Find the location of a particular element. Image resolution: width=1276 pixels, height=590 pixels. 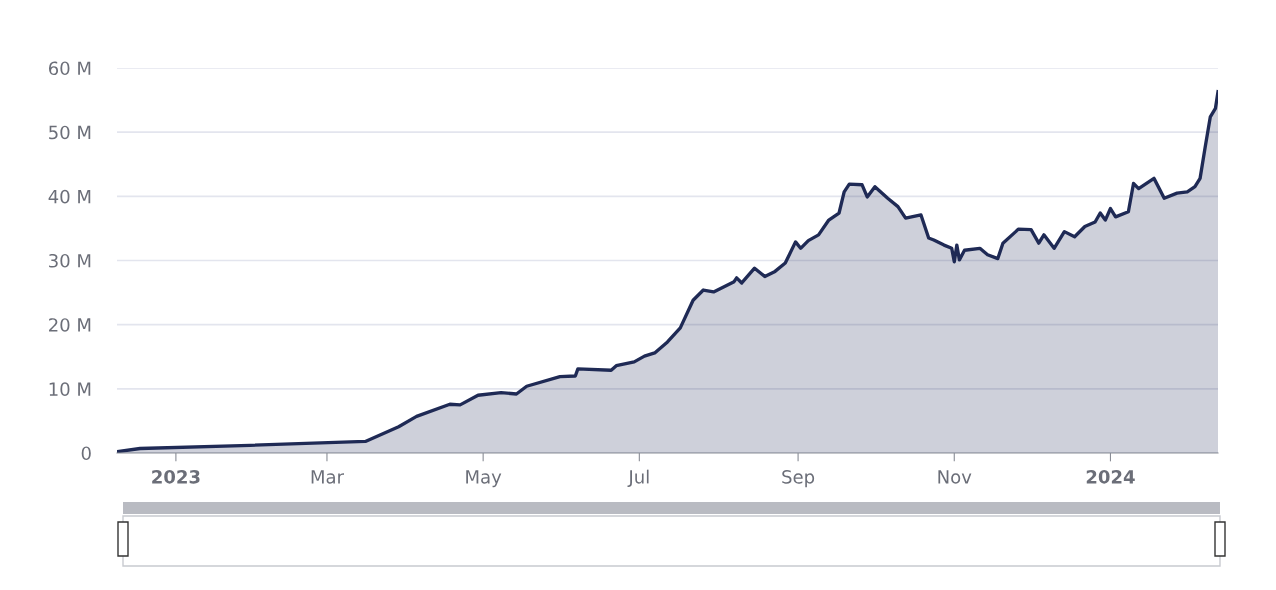

y-tick-label: 40 M is located at coordinates (69, 196).